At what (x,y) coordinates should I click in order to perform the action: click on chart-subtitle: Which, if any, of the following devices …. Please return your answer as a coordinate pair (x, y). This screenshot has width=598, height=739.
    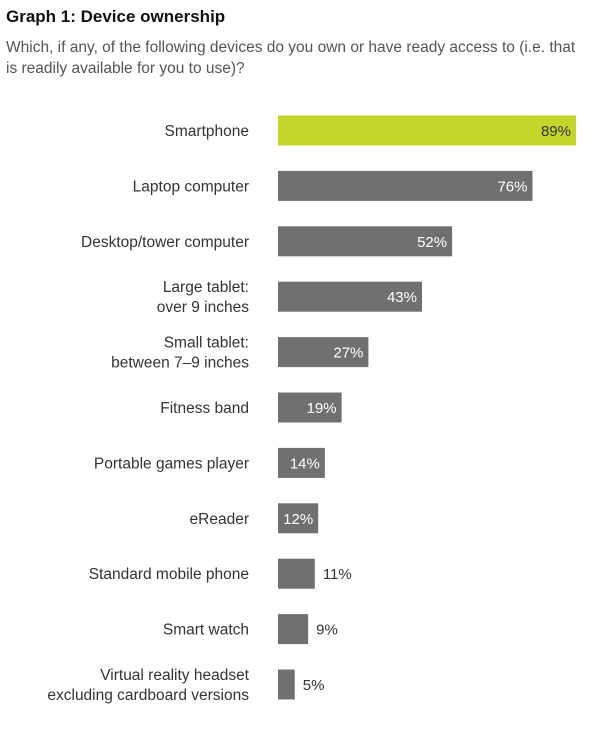
    Looking at the image, I should click on (291, 58).